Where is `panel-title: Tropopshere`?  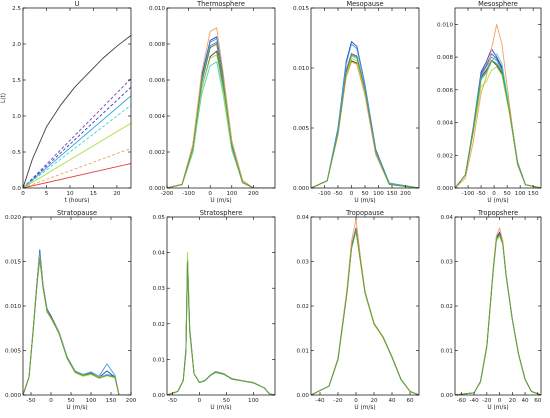 panel-title: Tropopshere is located at coordinates (497, 213).